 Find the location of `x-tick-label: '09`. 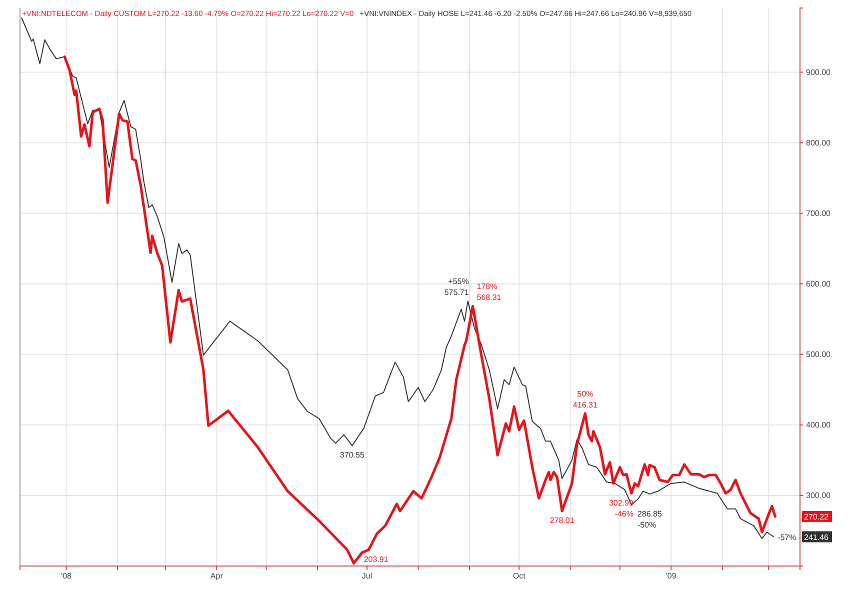

x-tick-label: '09 is located at coordinates (671, 576).